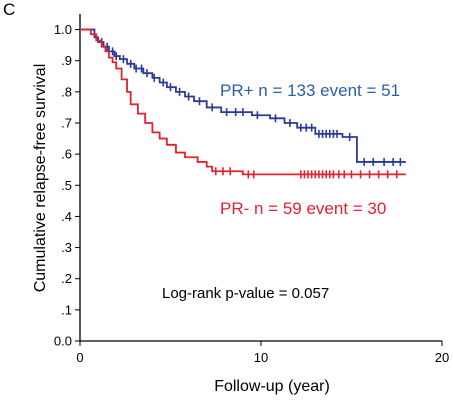 The image size is (453, 400). What do you see at coordinates (40, 178) in the screenshot?
I see `y-axis-label: Cumulative relapse-free survival` at bounding box center [40, 178].